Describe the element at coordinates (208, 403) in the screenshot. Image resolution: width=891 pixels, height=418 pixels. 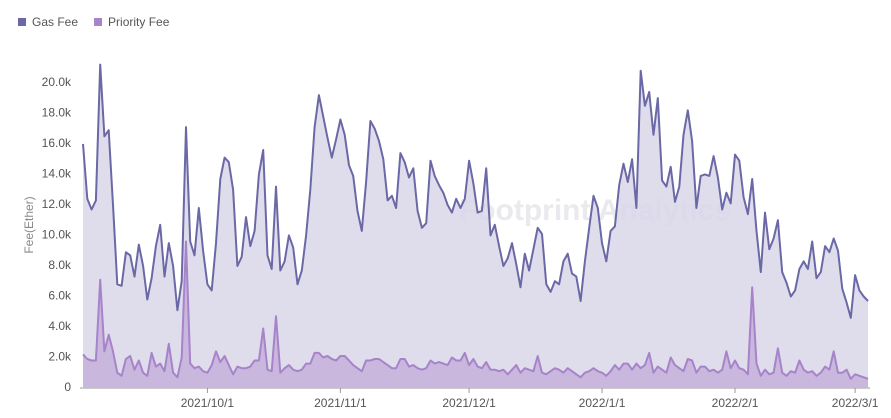
I see `x-tick-label: 2021/10/1` at that location.